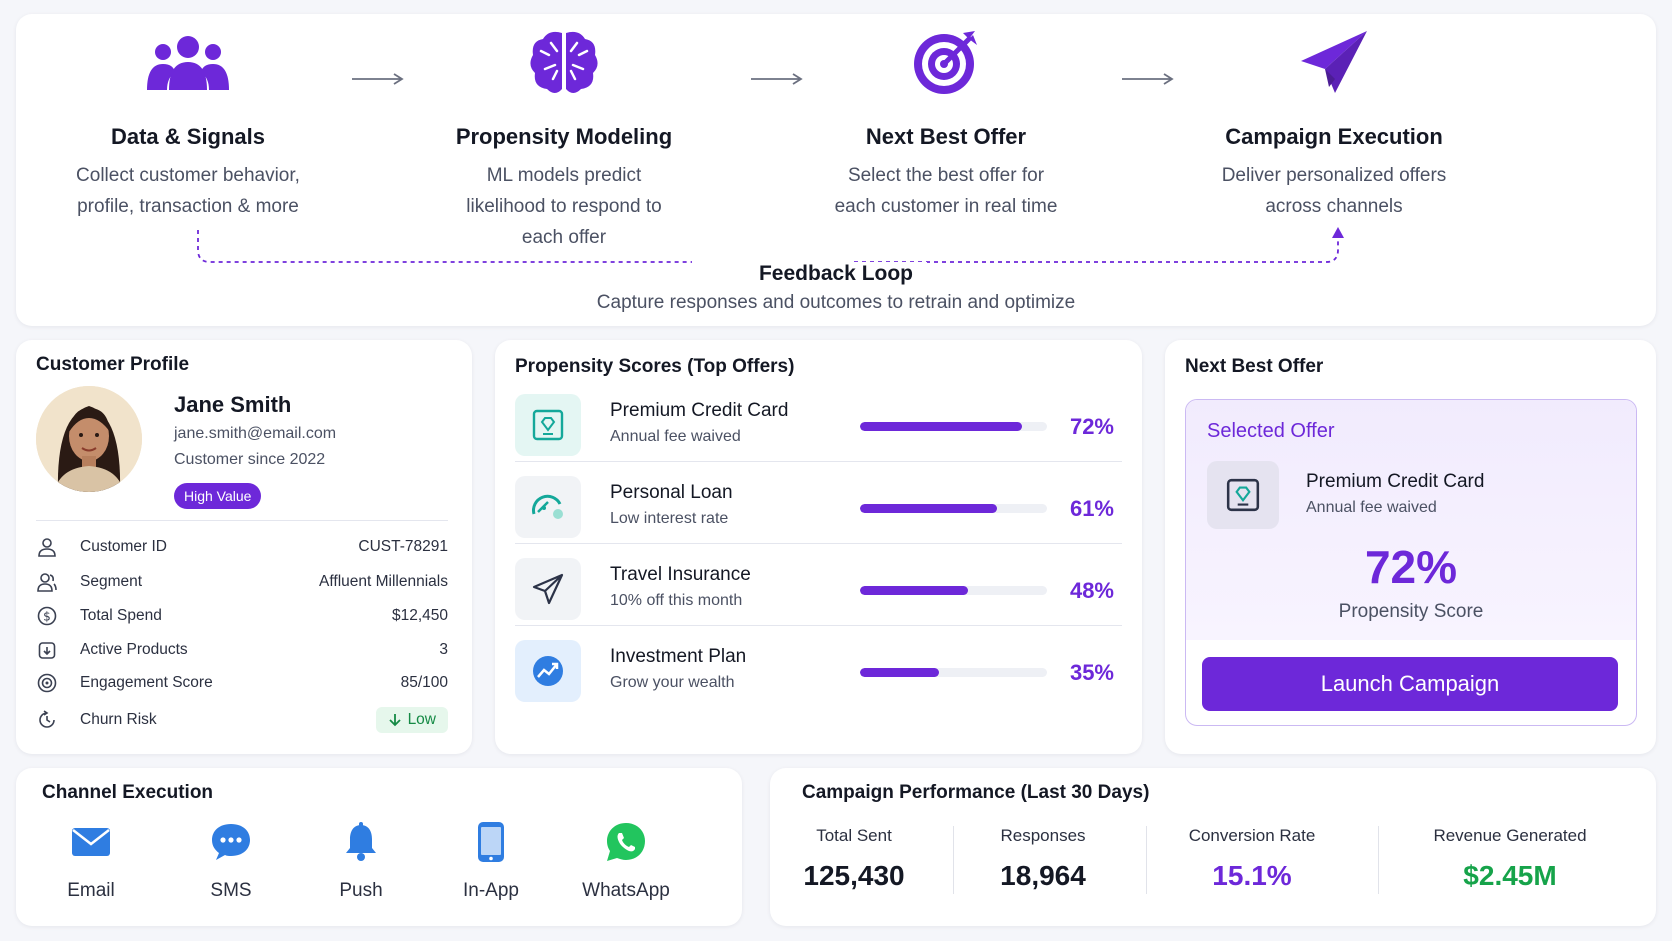 The height and width of the screenshot is (941, 1672). What do you see at coordinates (671, 492) in the screenshot?
I see `offer-name: Personal Loan` at bounding box center [671, 492].